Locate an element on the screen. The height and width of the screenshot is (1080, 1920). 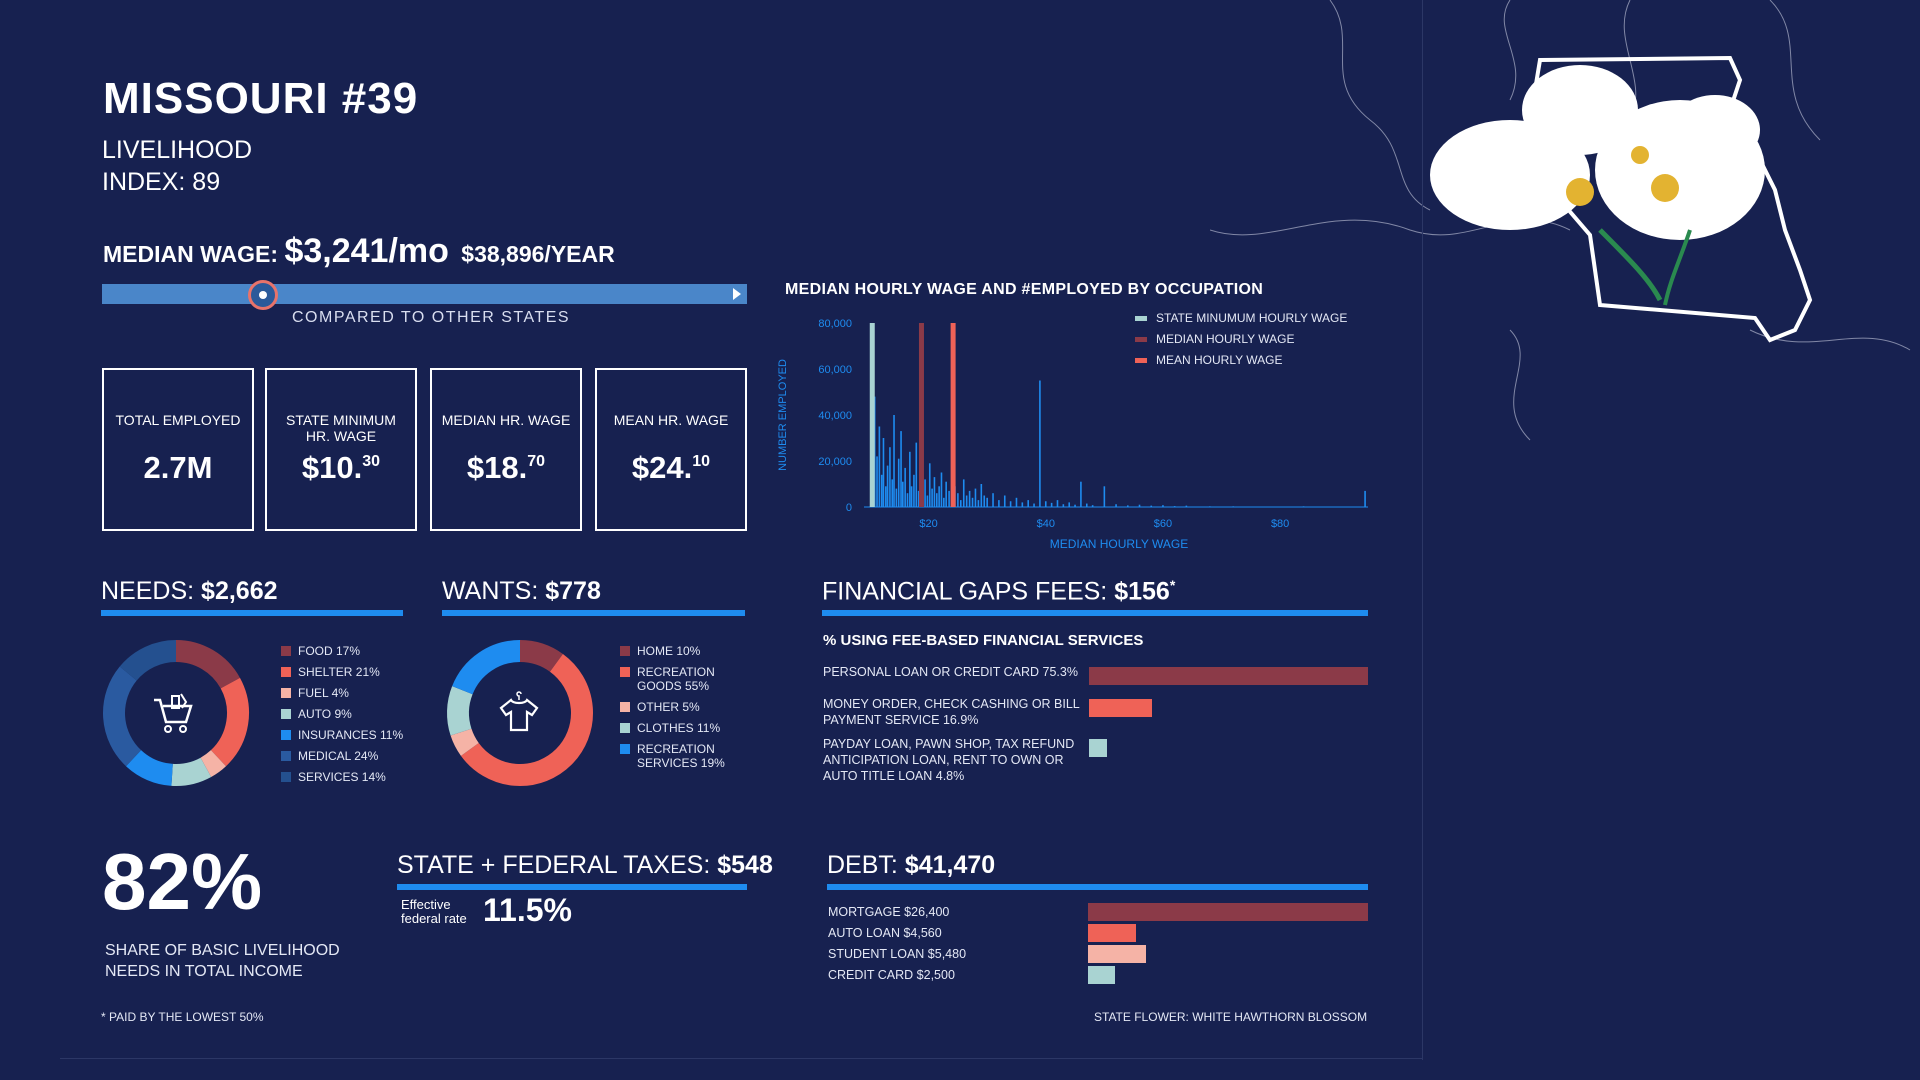
page-subtitle: LIVELIHOOD INDEX: 89 is located at coordinates (177, 166).